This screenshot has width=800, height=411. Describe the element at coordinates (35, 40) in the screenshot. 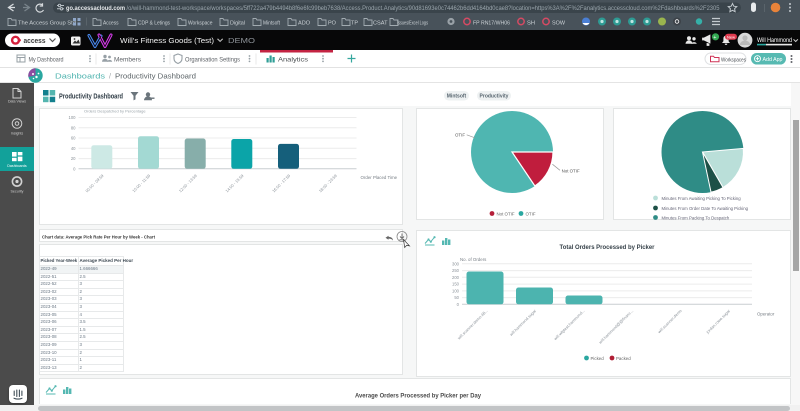

I see `svg-text: access` at that location.